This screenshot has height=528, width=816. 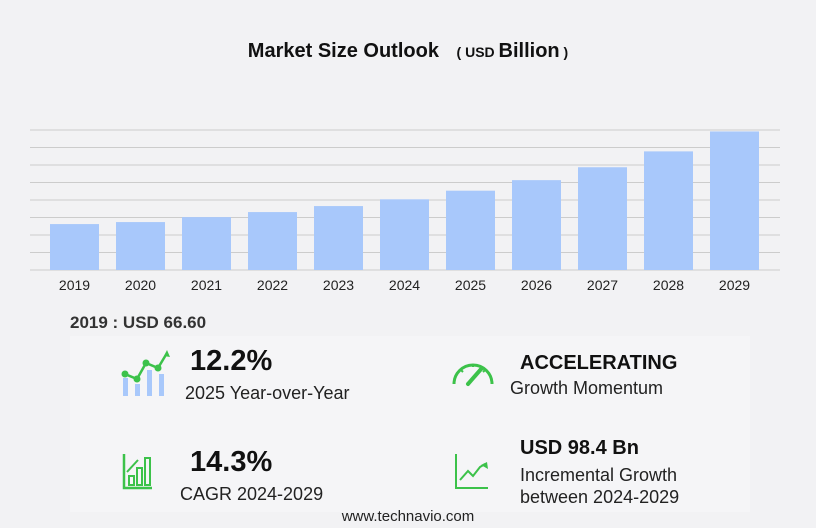 What do you see at coordinates (668, 210) in the screenshot?
I see `bar-2028` at bounding box center [668, 210].